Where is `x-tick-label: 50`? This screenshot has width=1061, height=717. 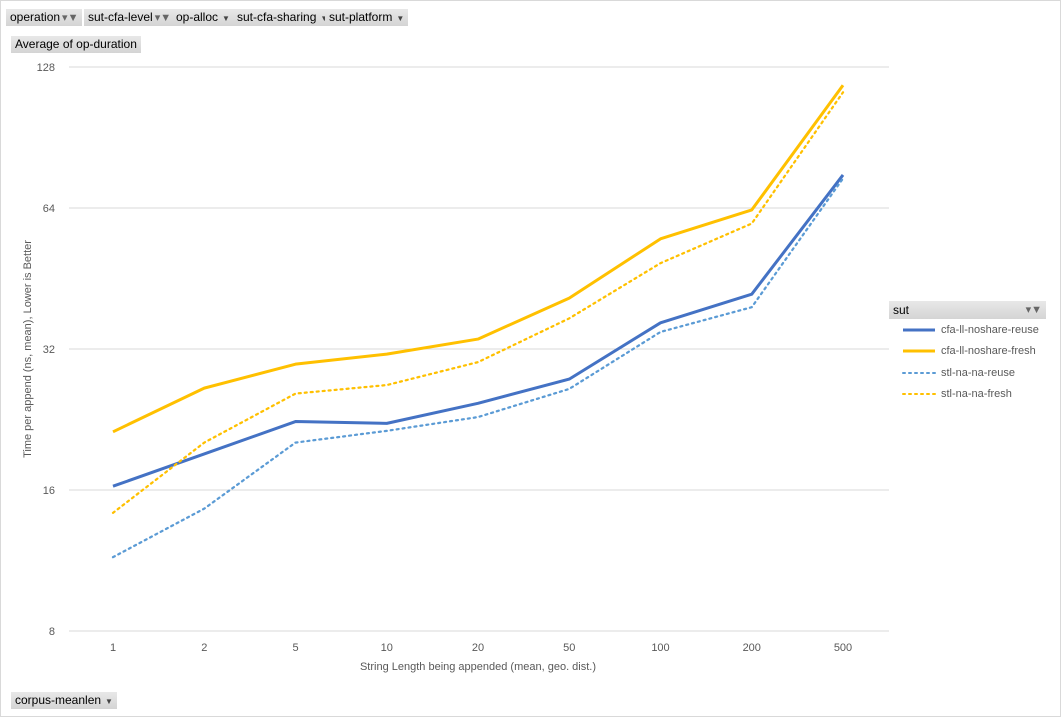 x-tick-label: 50 is located at coordinates (569, 648).